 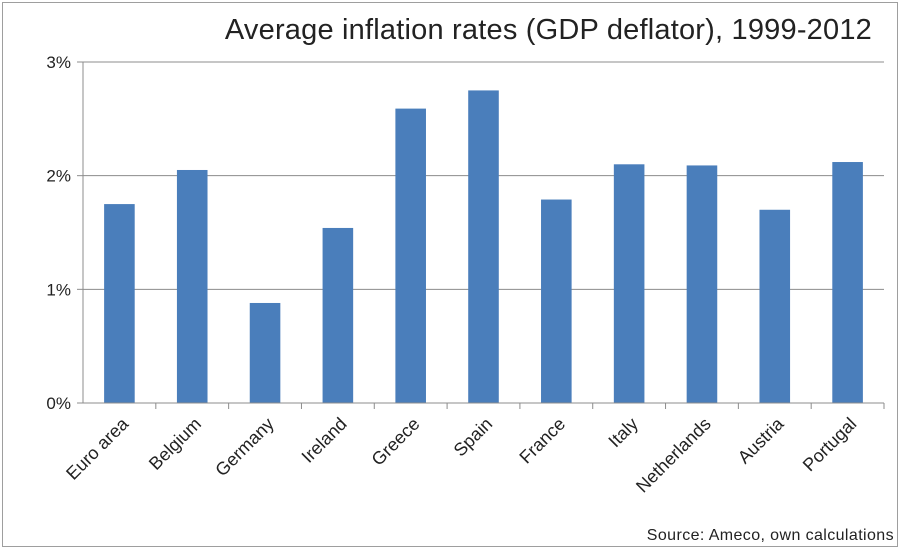 What do you see at coordinates (324, 440) in the screenshot?
I see `x-tick-label: Ireland` at bounding box center [324, 440].